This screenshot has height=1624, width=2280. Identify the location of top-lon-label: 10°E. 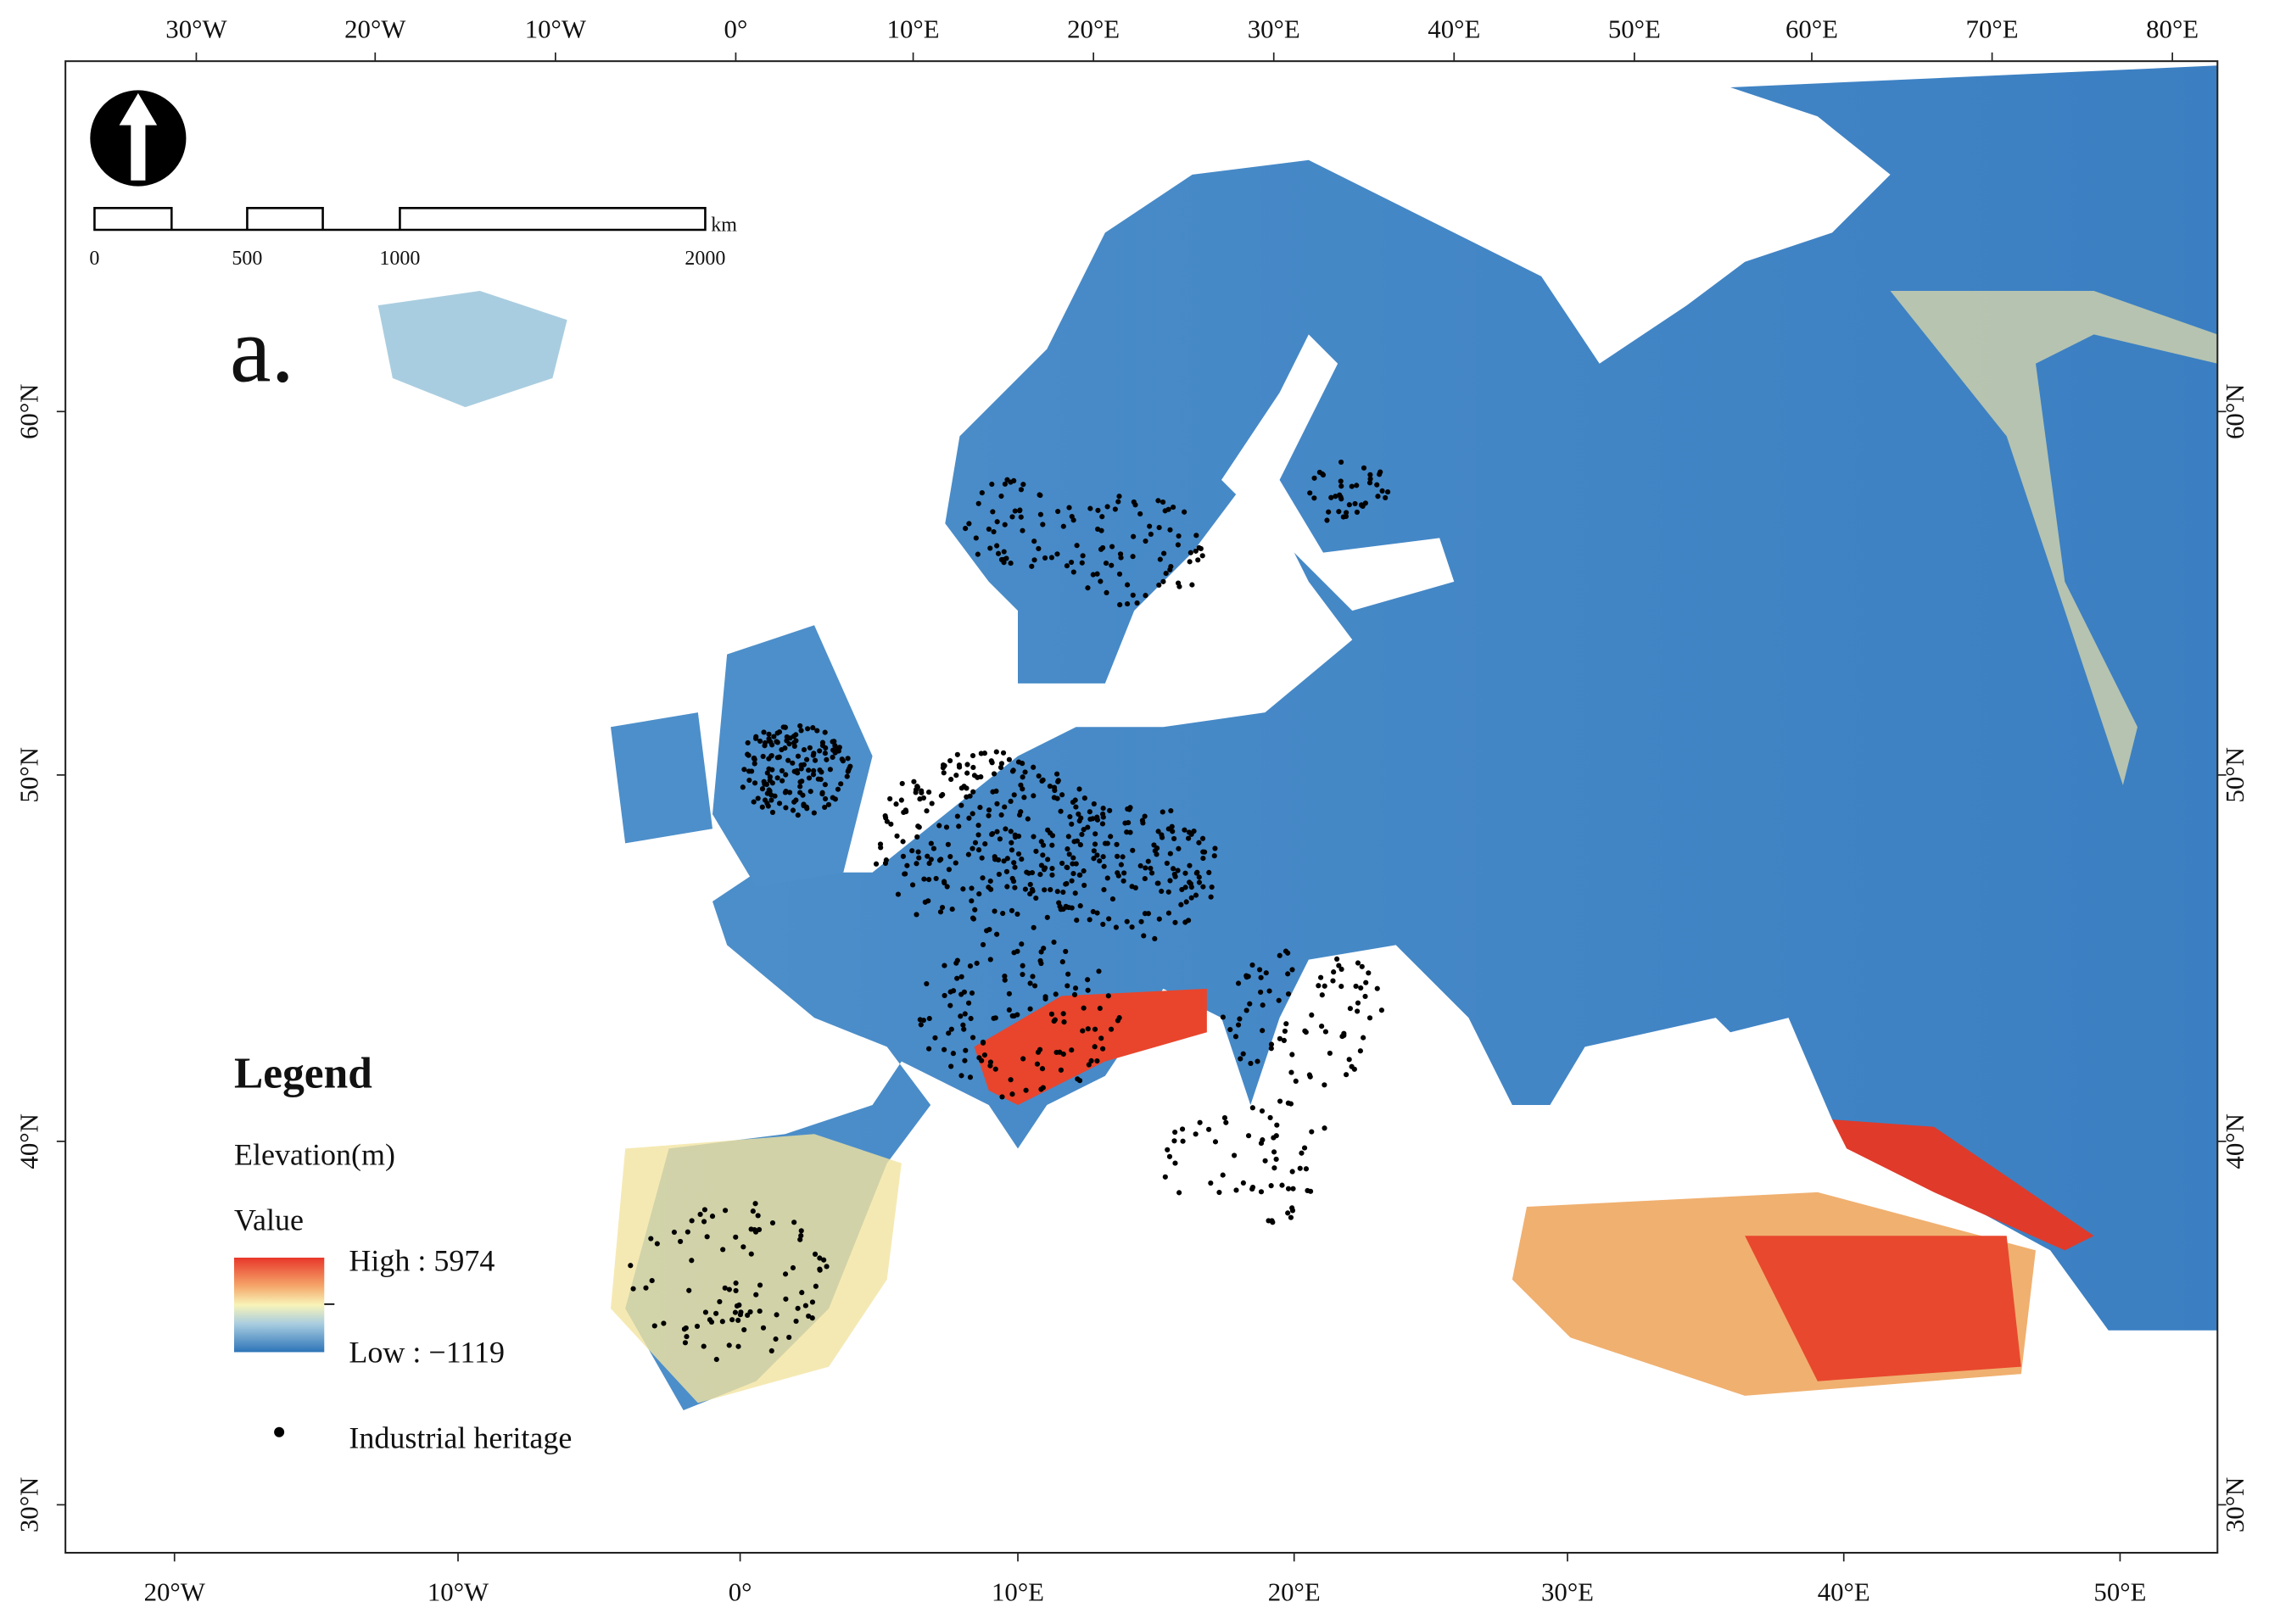
(913, 29).